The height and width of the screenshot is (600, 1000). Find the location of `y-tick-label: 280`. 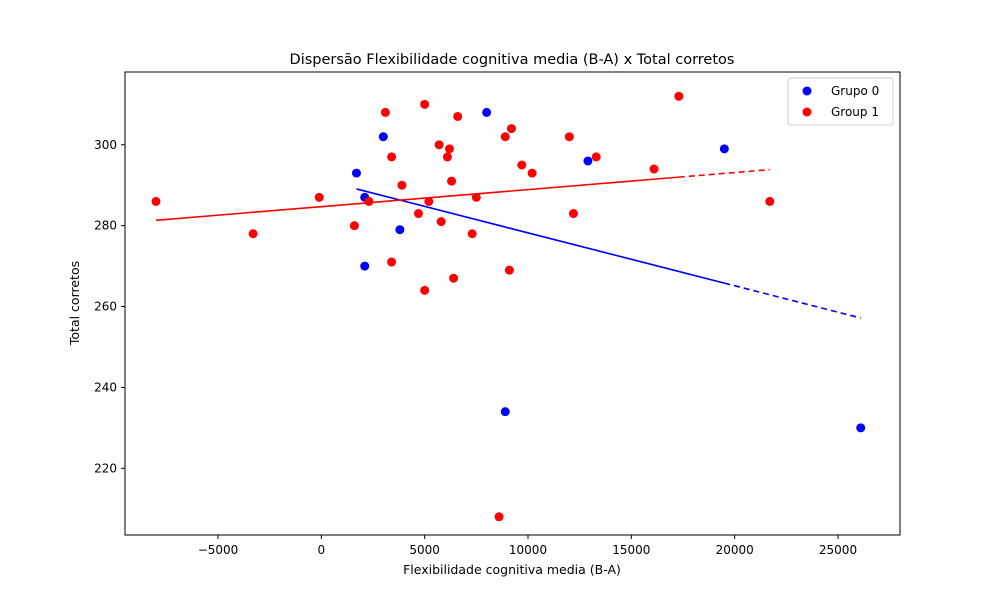

y-tick-label: 280 is located at coordinates (105, 226).